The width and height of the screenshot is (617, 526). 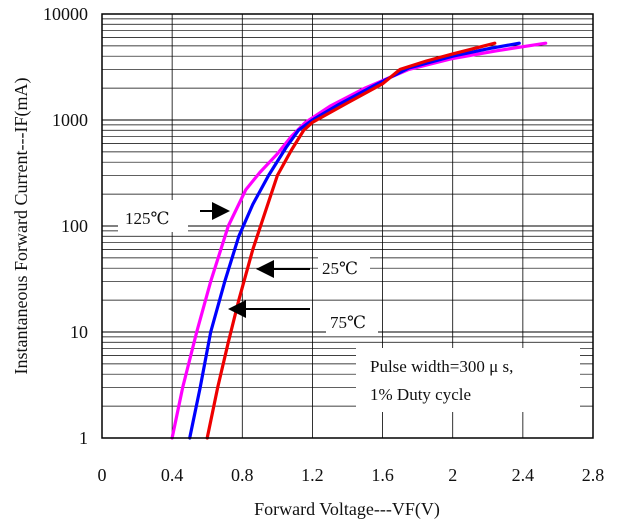 What do you see at coordinates (265, 269) in the screenshot?
I see `arrow-25c-head` at bounding box center [265, 269].